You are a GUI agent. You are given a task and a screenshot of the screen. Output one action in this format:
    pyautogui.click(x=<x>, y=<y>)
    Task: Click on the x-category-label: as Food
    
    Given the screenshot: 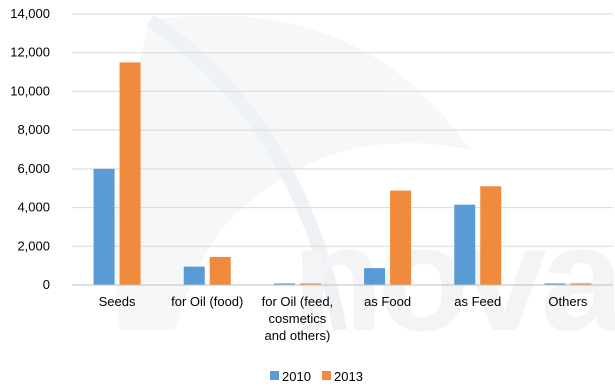 What is the action you would take?
    pyautogui.click(x=387, y=301)
    